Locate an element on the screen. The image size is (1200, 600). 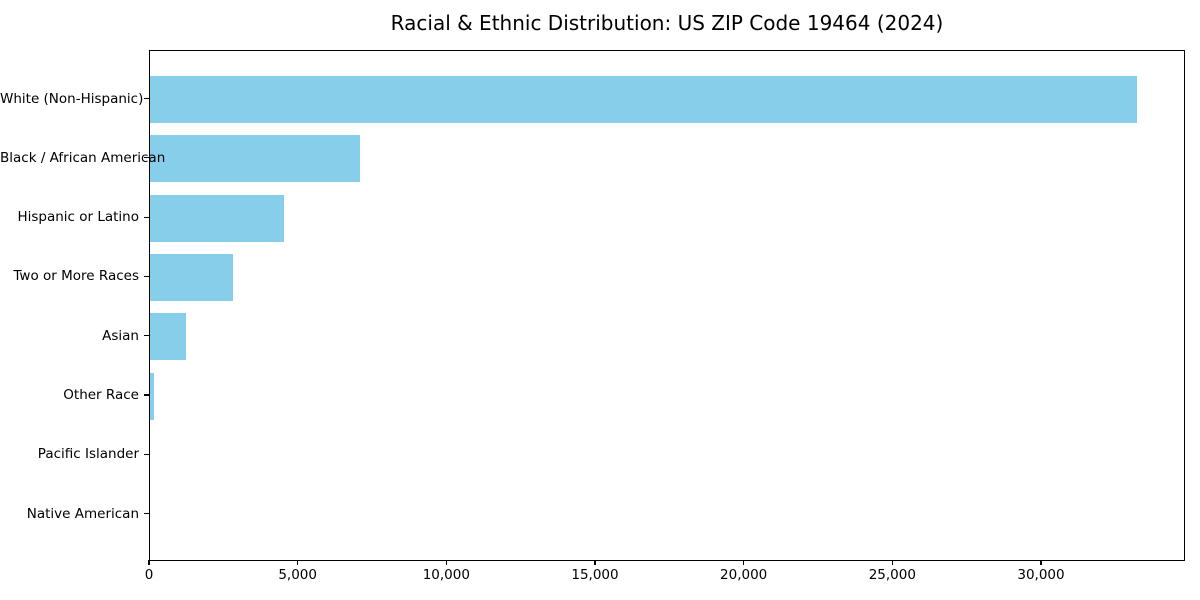
x-tick-label: 25,000 is located at coordinates (892, 575).